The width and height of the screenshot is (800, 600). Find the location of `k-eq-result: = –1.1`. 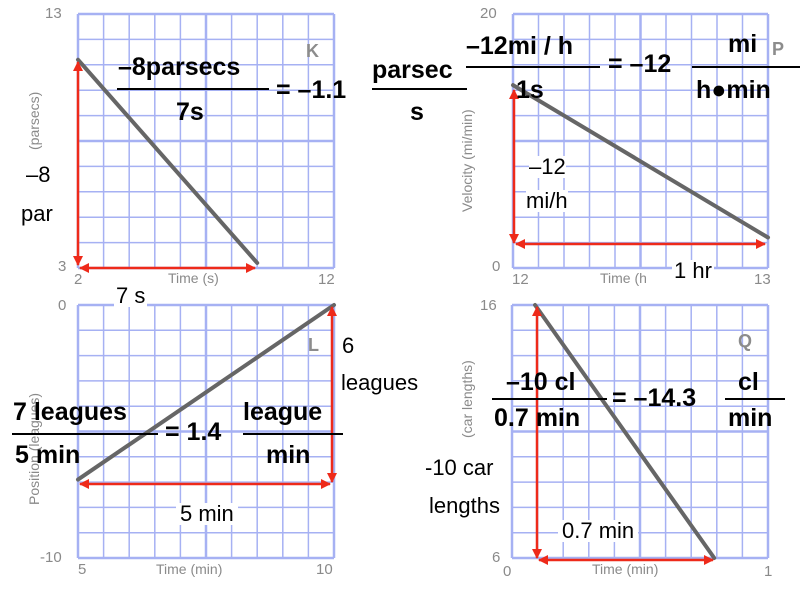

k-eq-result: = –1.1 is located at coordinates (311, 90).